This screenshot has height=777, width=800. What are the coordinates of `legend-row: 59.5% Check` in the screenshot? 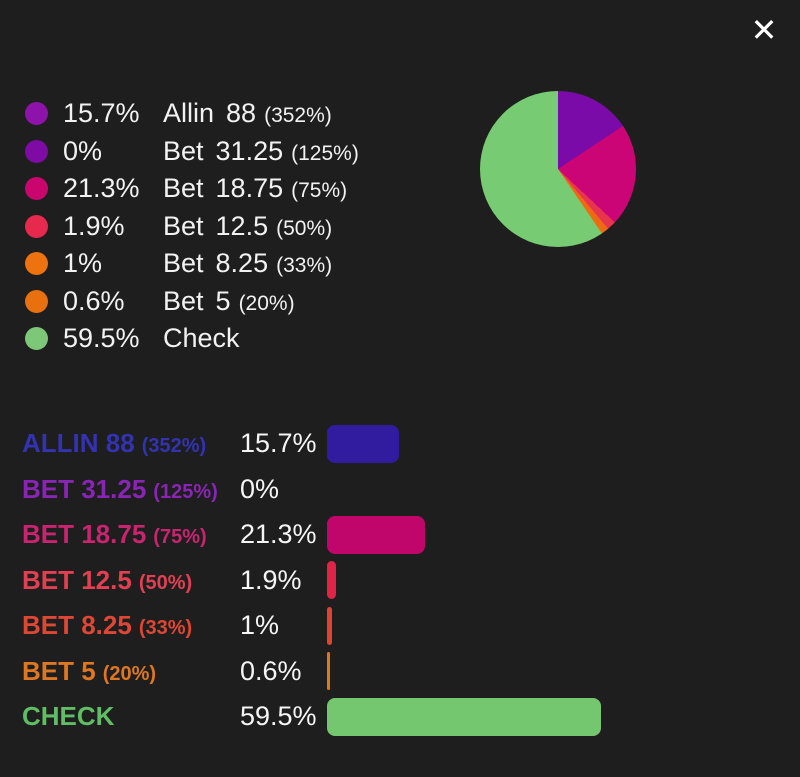 It's located at (192, 339).